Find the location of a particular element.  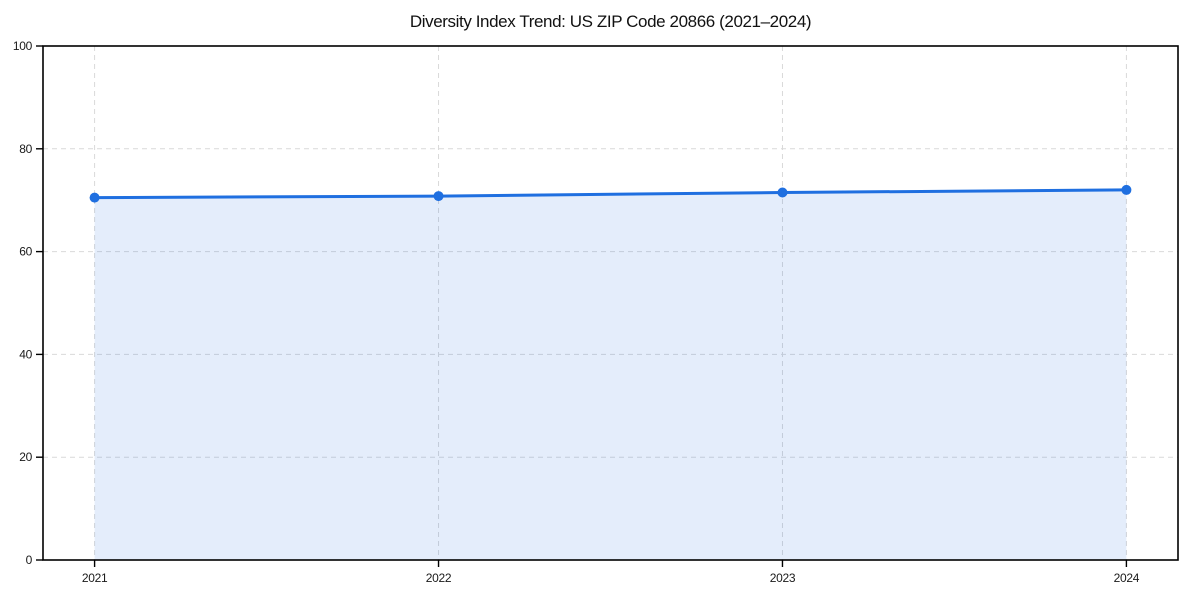

y-tick-label: 20 is located at coordinates (25, 457).